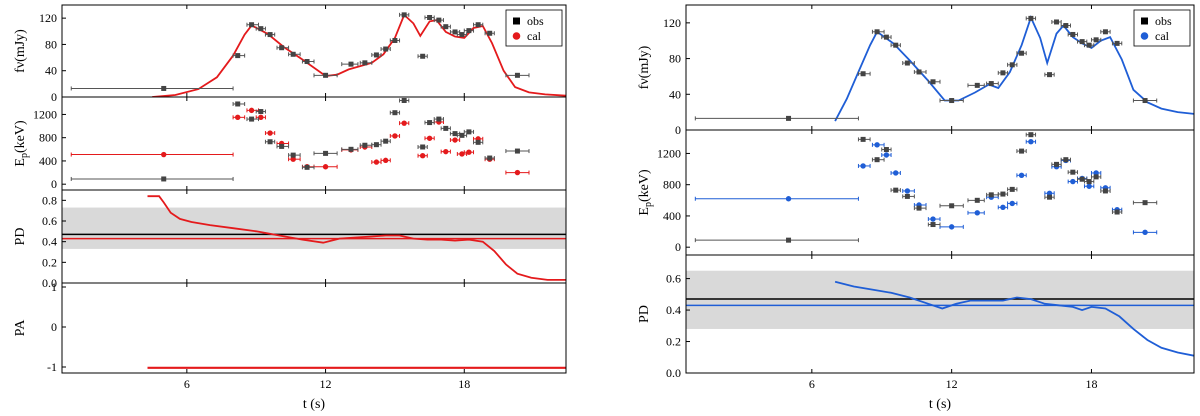 Image resolution: width=1200 pixels, height=416 pixels. I want to click on pa-axis-label: PA, so click(20, 328).